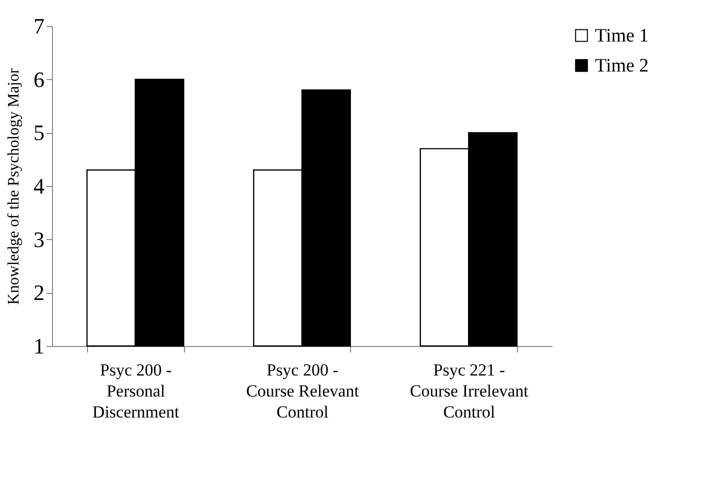 Image resolution: width=714 pixels, height=477 pixels. What do you see at coordinates (303, 391) in the screenshot?
I see `x-tick-label: Psyc 200 - Course Relevant Control` at bounding box center [303, 391].